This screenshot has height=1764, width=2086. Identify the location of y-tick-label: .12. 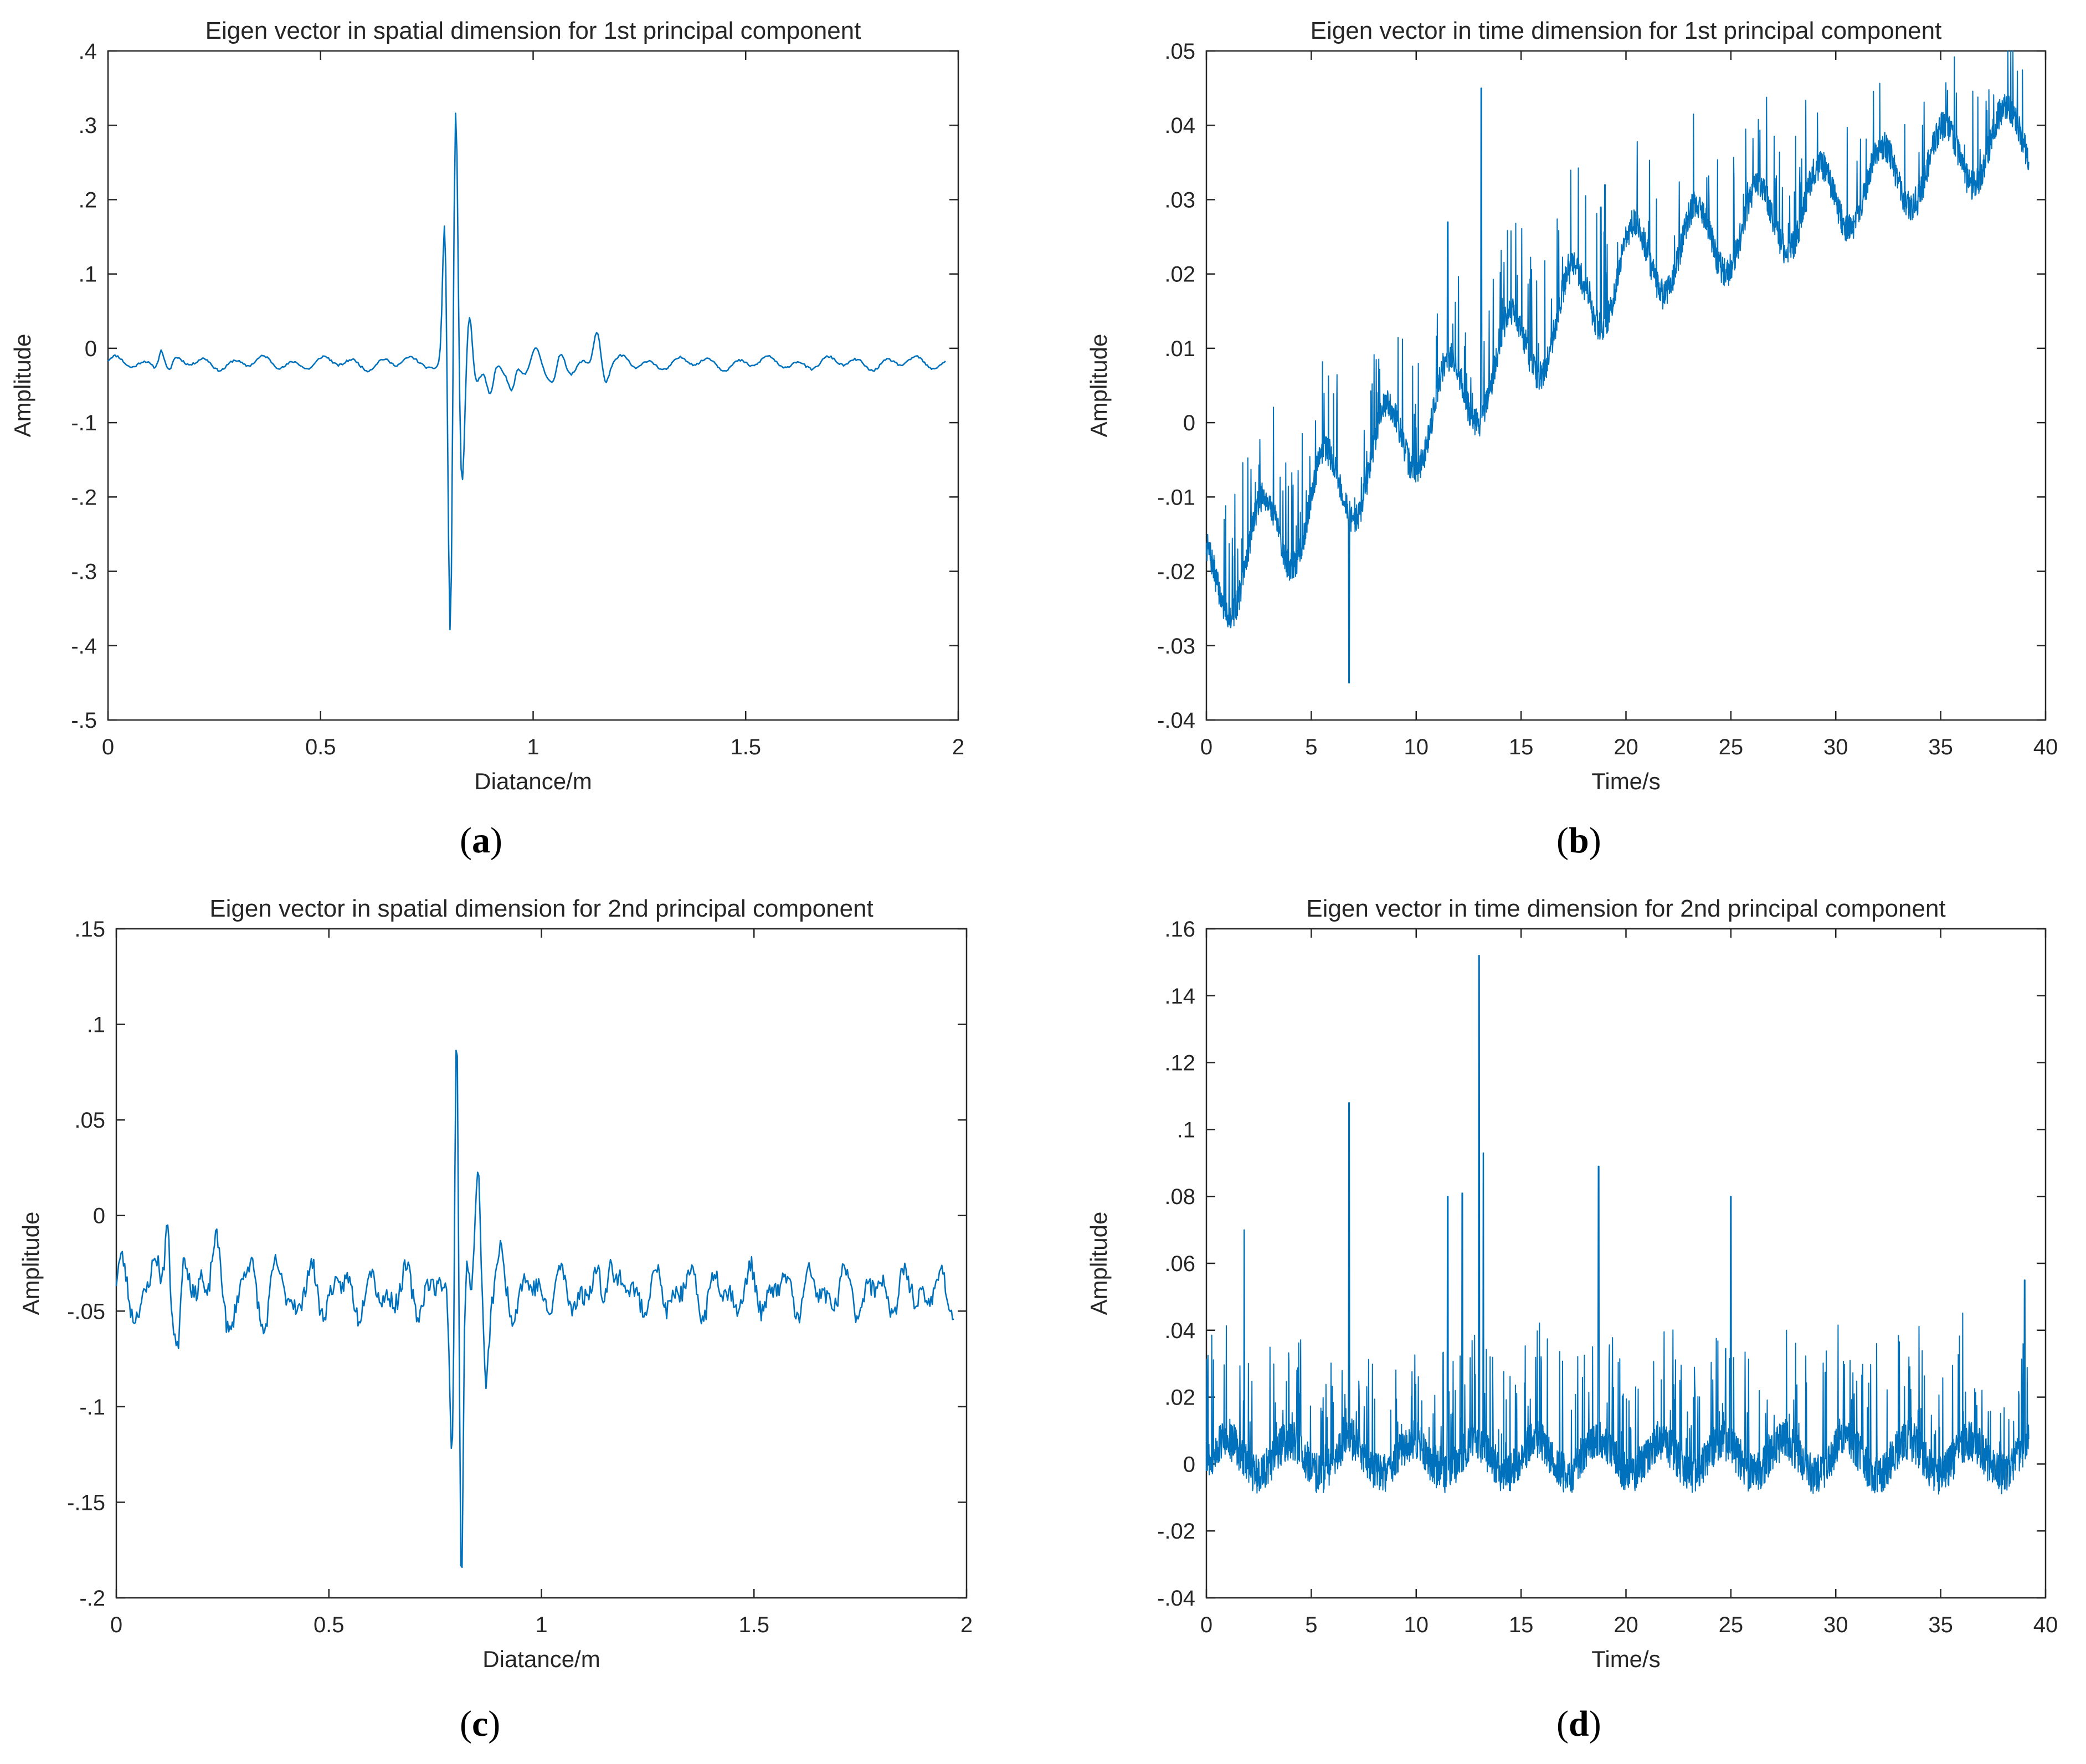
(1179, 1063).